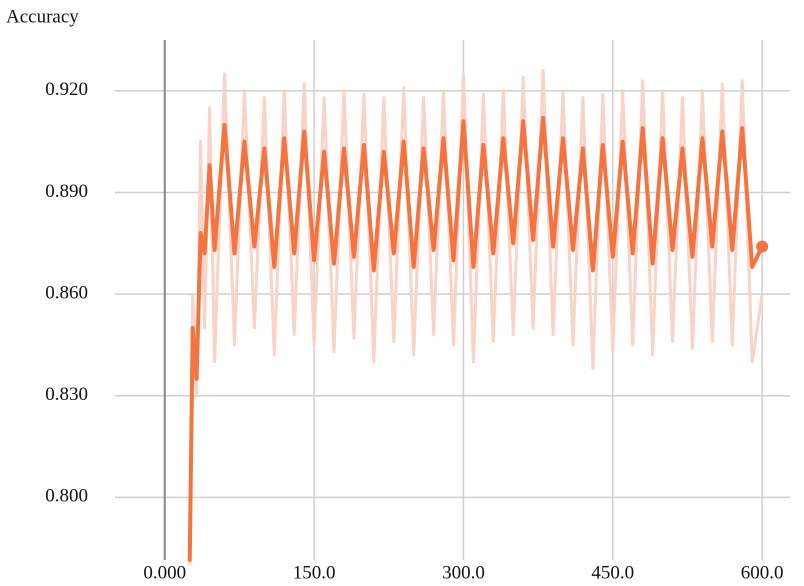 Image resolution: width=804 pixels, height=586 pixels. I want to click on x-tick-label: 300.0, so click(463, 572).